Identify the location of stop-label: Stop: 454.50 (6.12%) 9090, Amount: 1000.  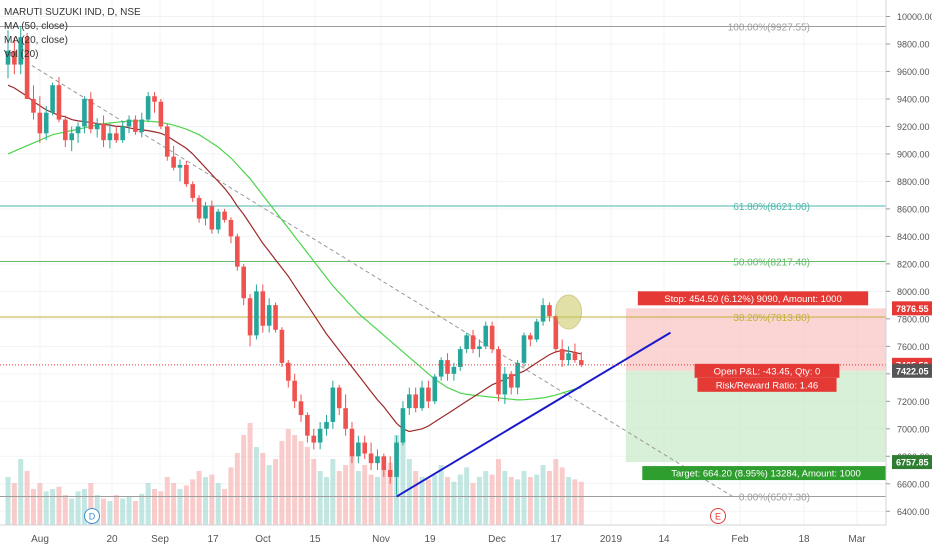
(753, 298).